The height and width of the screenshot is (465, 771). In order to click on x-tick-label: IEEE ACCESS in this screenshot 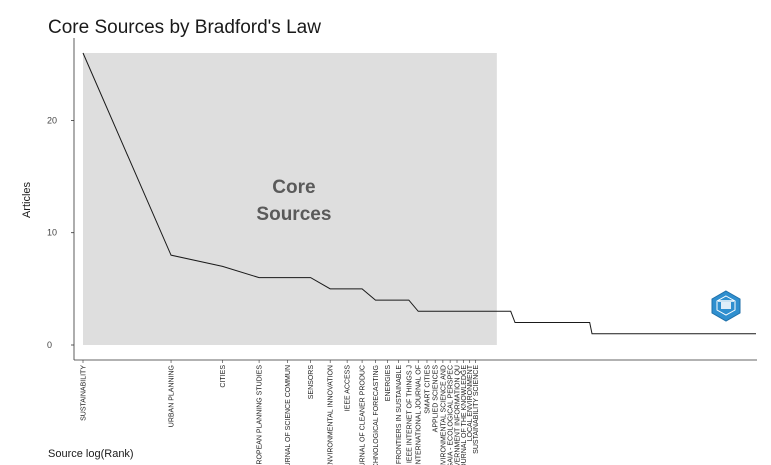, I will do `click(348, 388)`.